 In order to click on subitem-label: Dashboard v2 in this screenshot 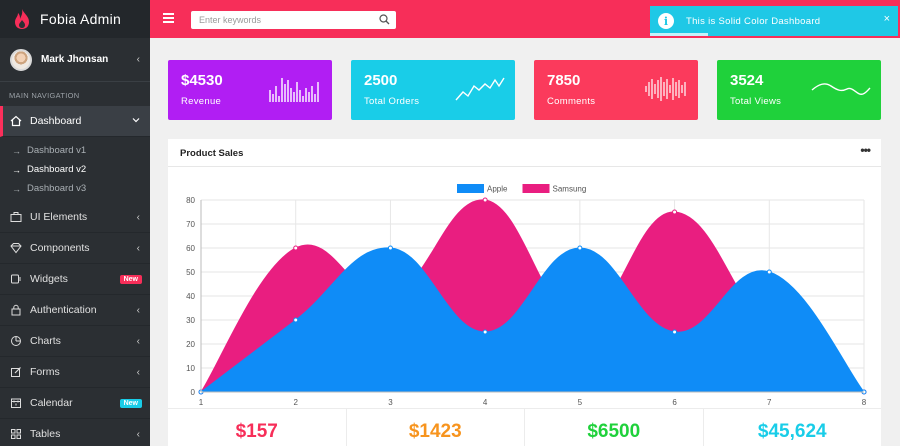, I will do `click(57, 169)`.